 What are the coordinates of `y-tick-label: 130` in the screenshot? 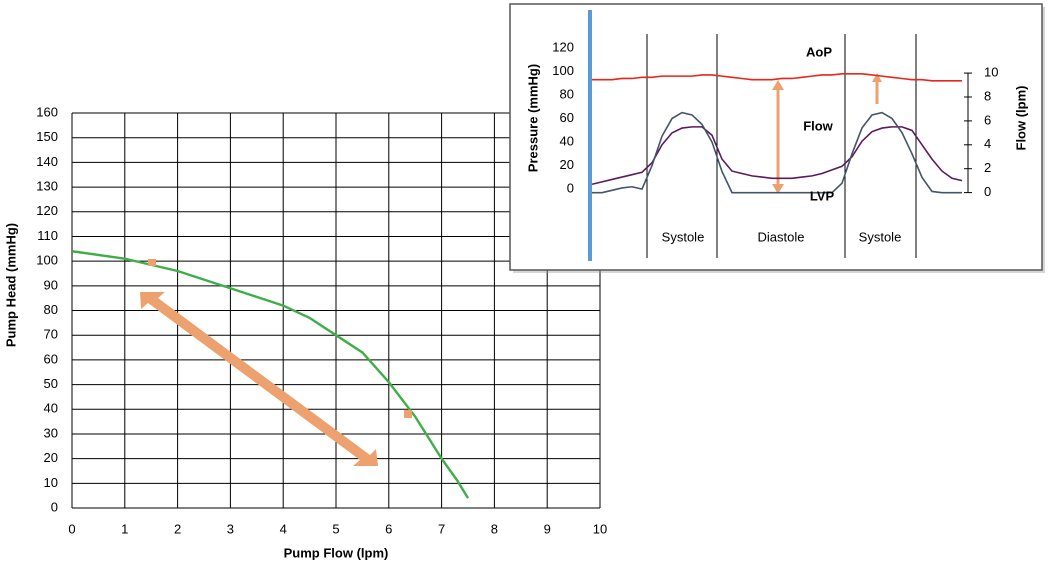 It's located at (47, 186).